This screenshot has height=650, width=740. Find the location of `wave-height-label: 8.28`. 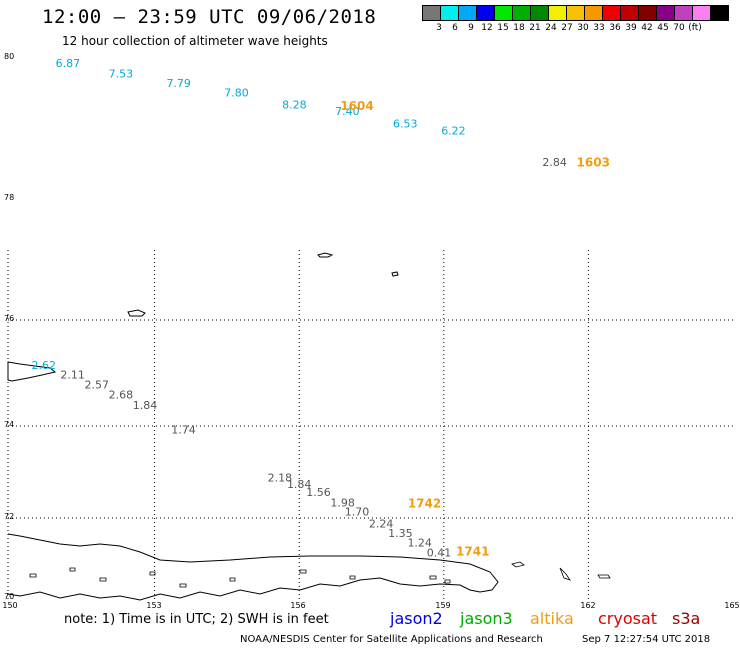

wave-height-label: 8.28 is located at coordinates (294, 105).